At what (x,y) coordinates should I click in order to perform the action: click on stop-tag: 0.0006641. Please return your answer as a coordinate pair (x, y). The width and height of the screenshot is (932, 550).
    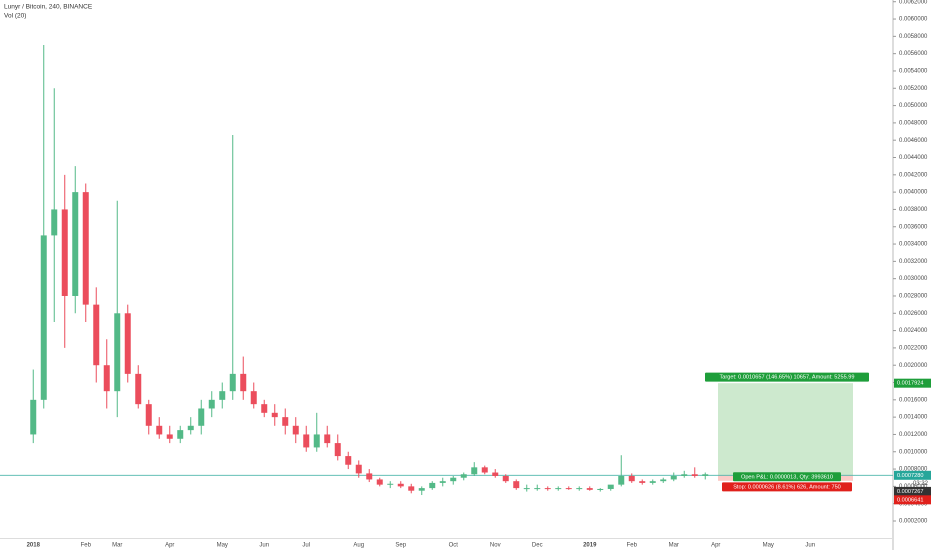
    Looking at the image, I should click on (910, 500).